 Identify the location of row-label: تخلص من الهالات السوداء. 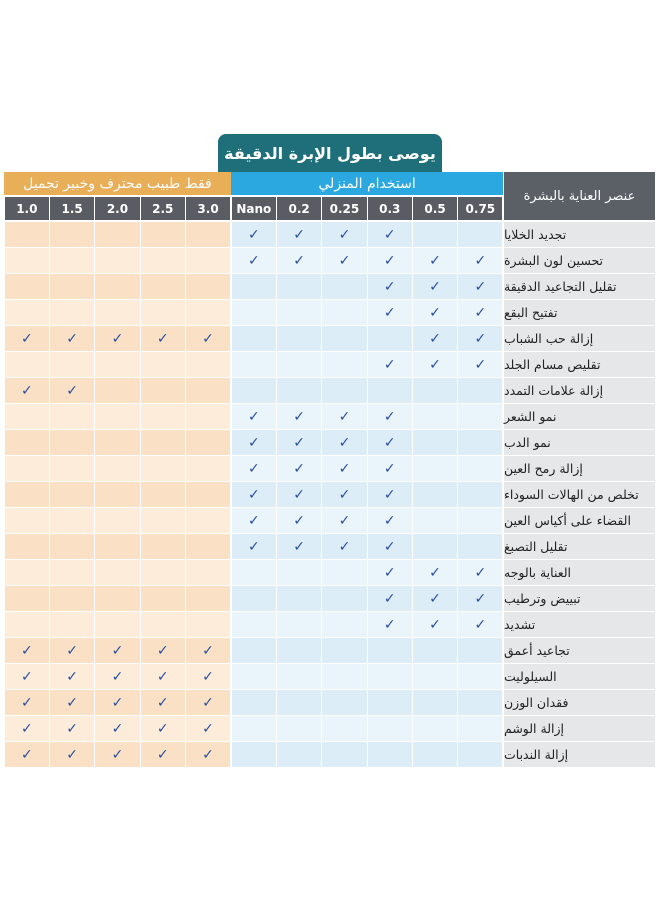
(579, 494).